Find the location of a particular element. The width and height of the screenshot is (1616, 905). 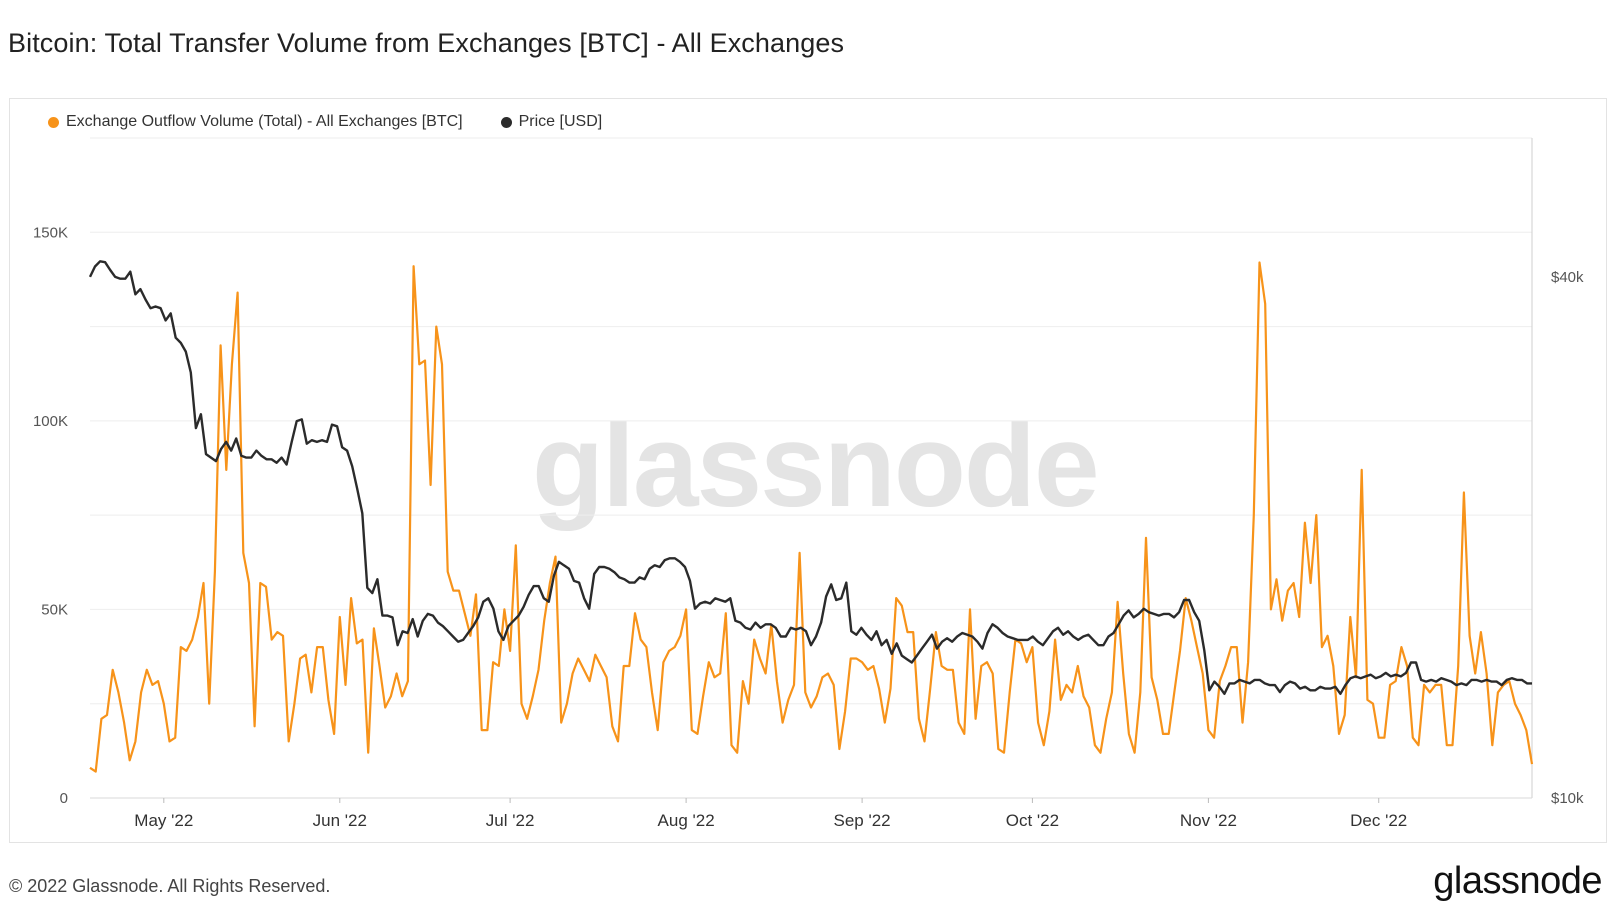

x-tick-label: Nov '22 is located at coordinates (1208, 820).